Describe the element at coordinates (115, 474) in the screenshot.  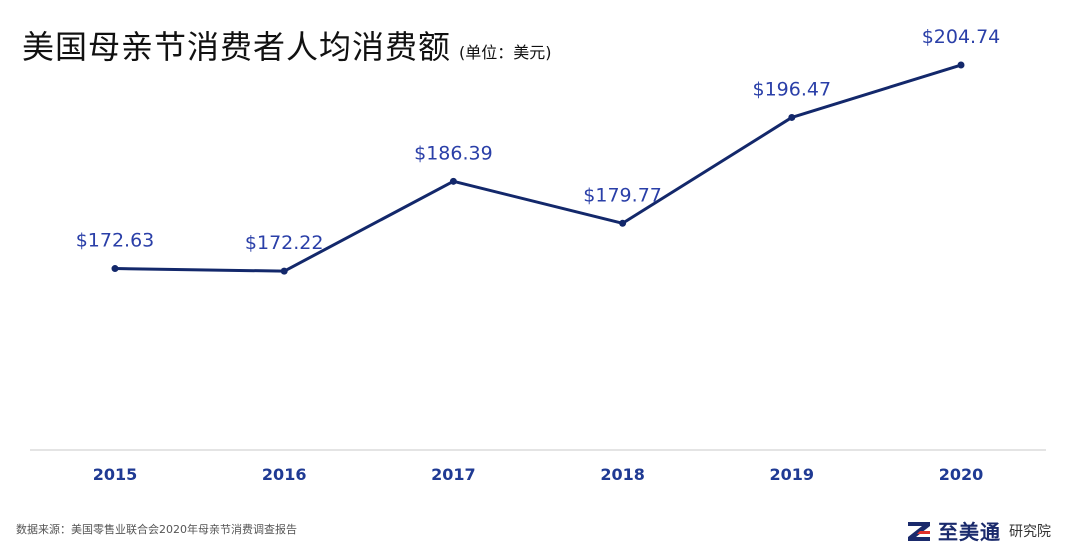
I see `x-tick-label: 2015` at that location.